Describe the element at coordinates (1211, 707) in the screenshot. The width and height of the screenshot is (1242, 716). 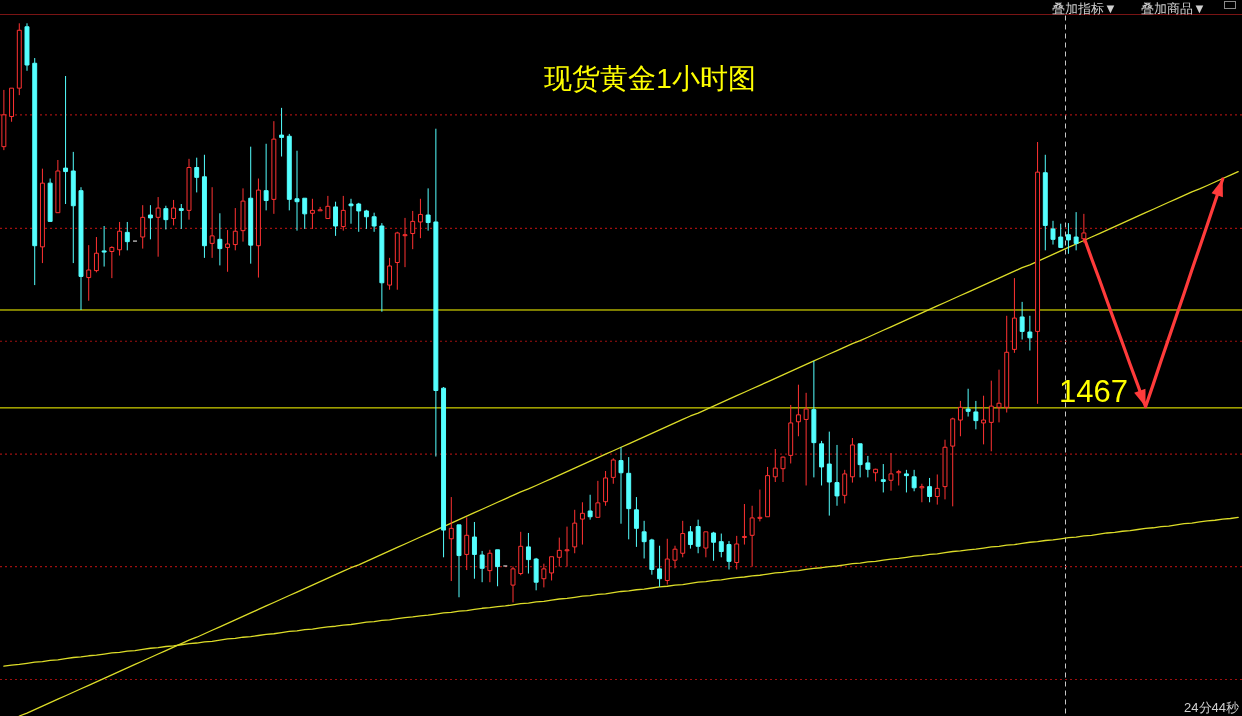
I see `text: 24分44秒` at that location.